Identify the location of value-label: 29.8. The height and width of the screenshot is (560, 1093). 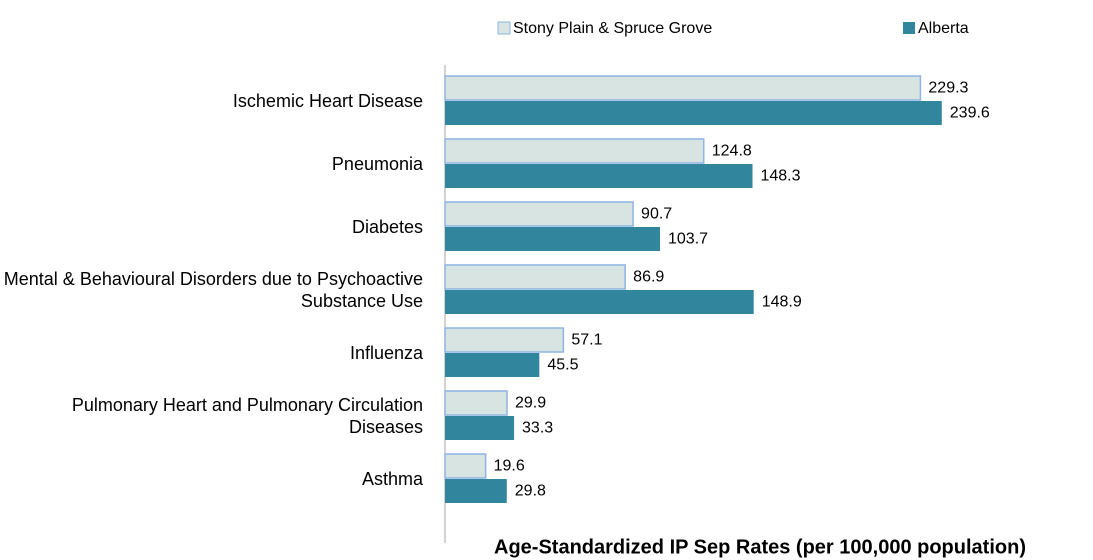
(530, 491).